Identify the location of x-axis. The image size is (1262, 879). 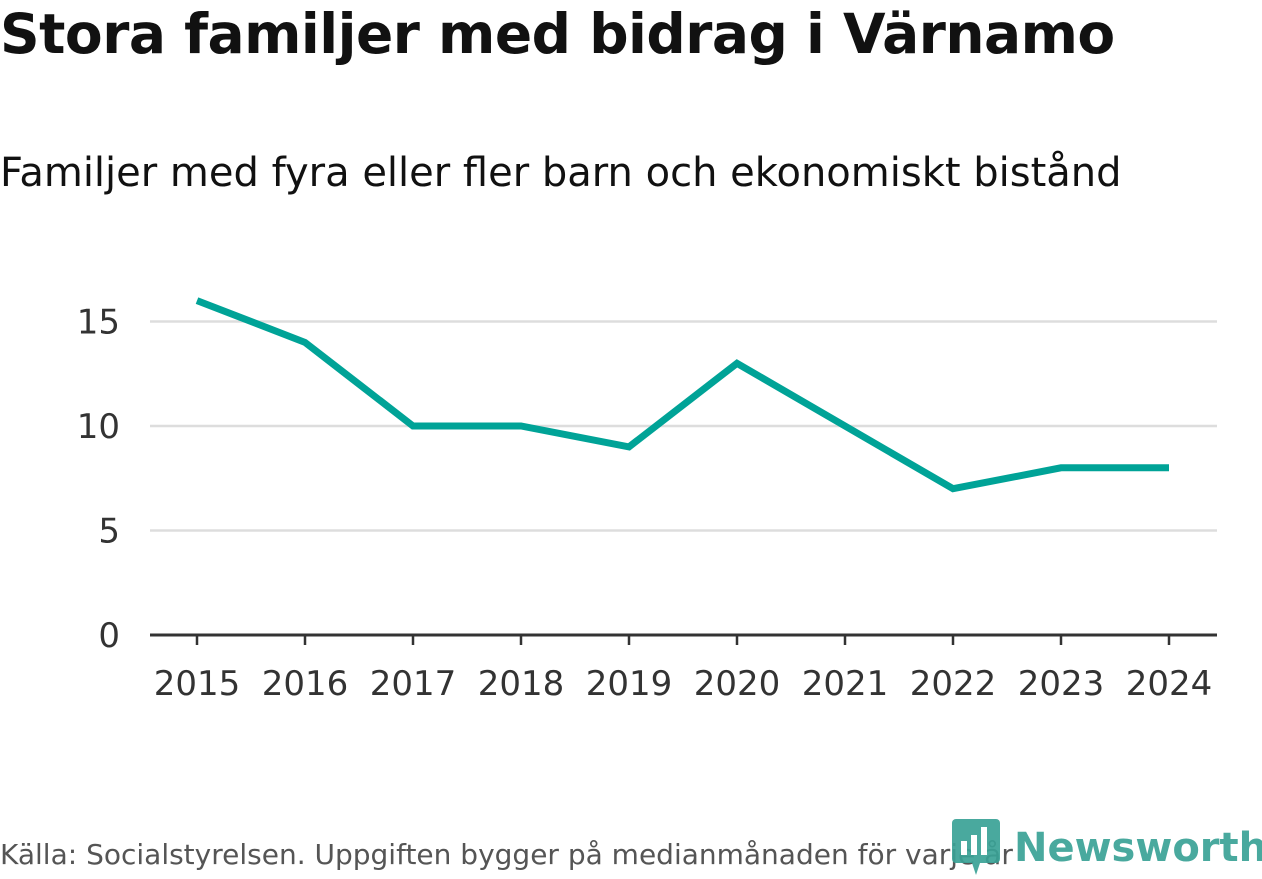
(683, 639).